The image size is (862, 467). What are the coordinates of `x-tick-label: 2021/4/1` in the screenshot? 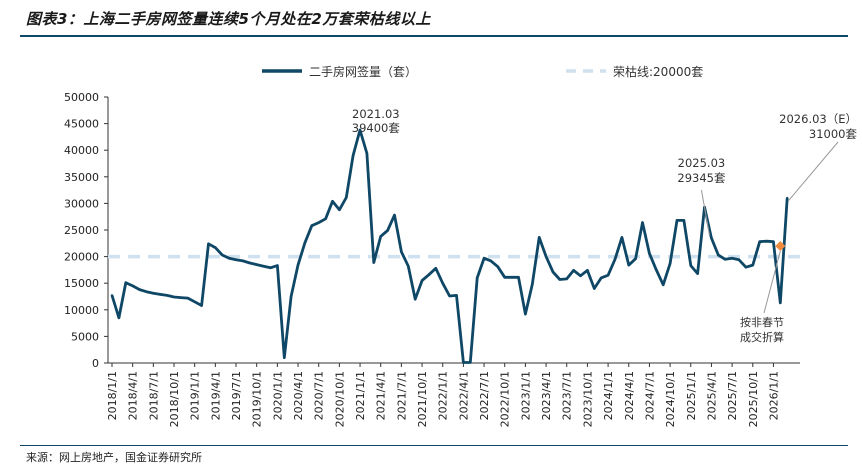 It's located at (381, 395).